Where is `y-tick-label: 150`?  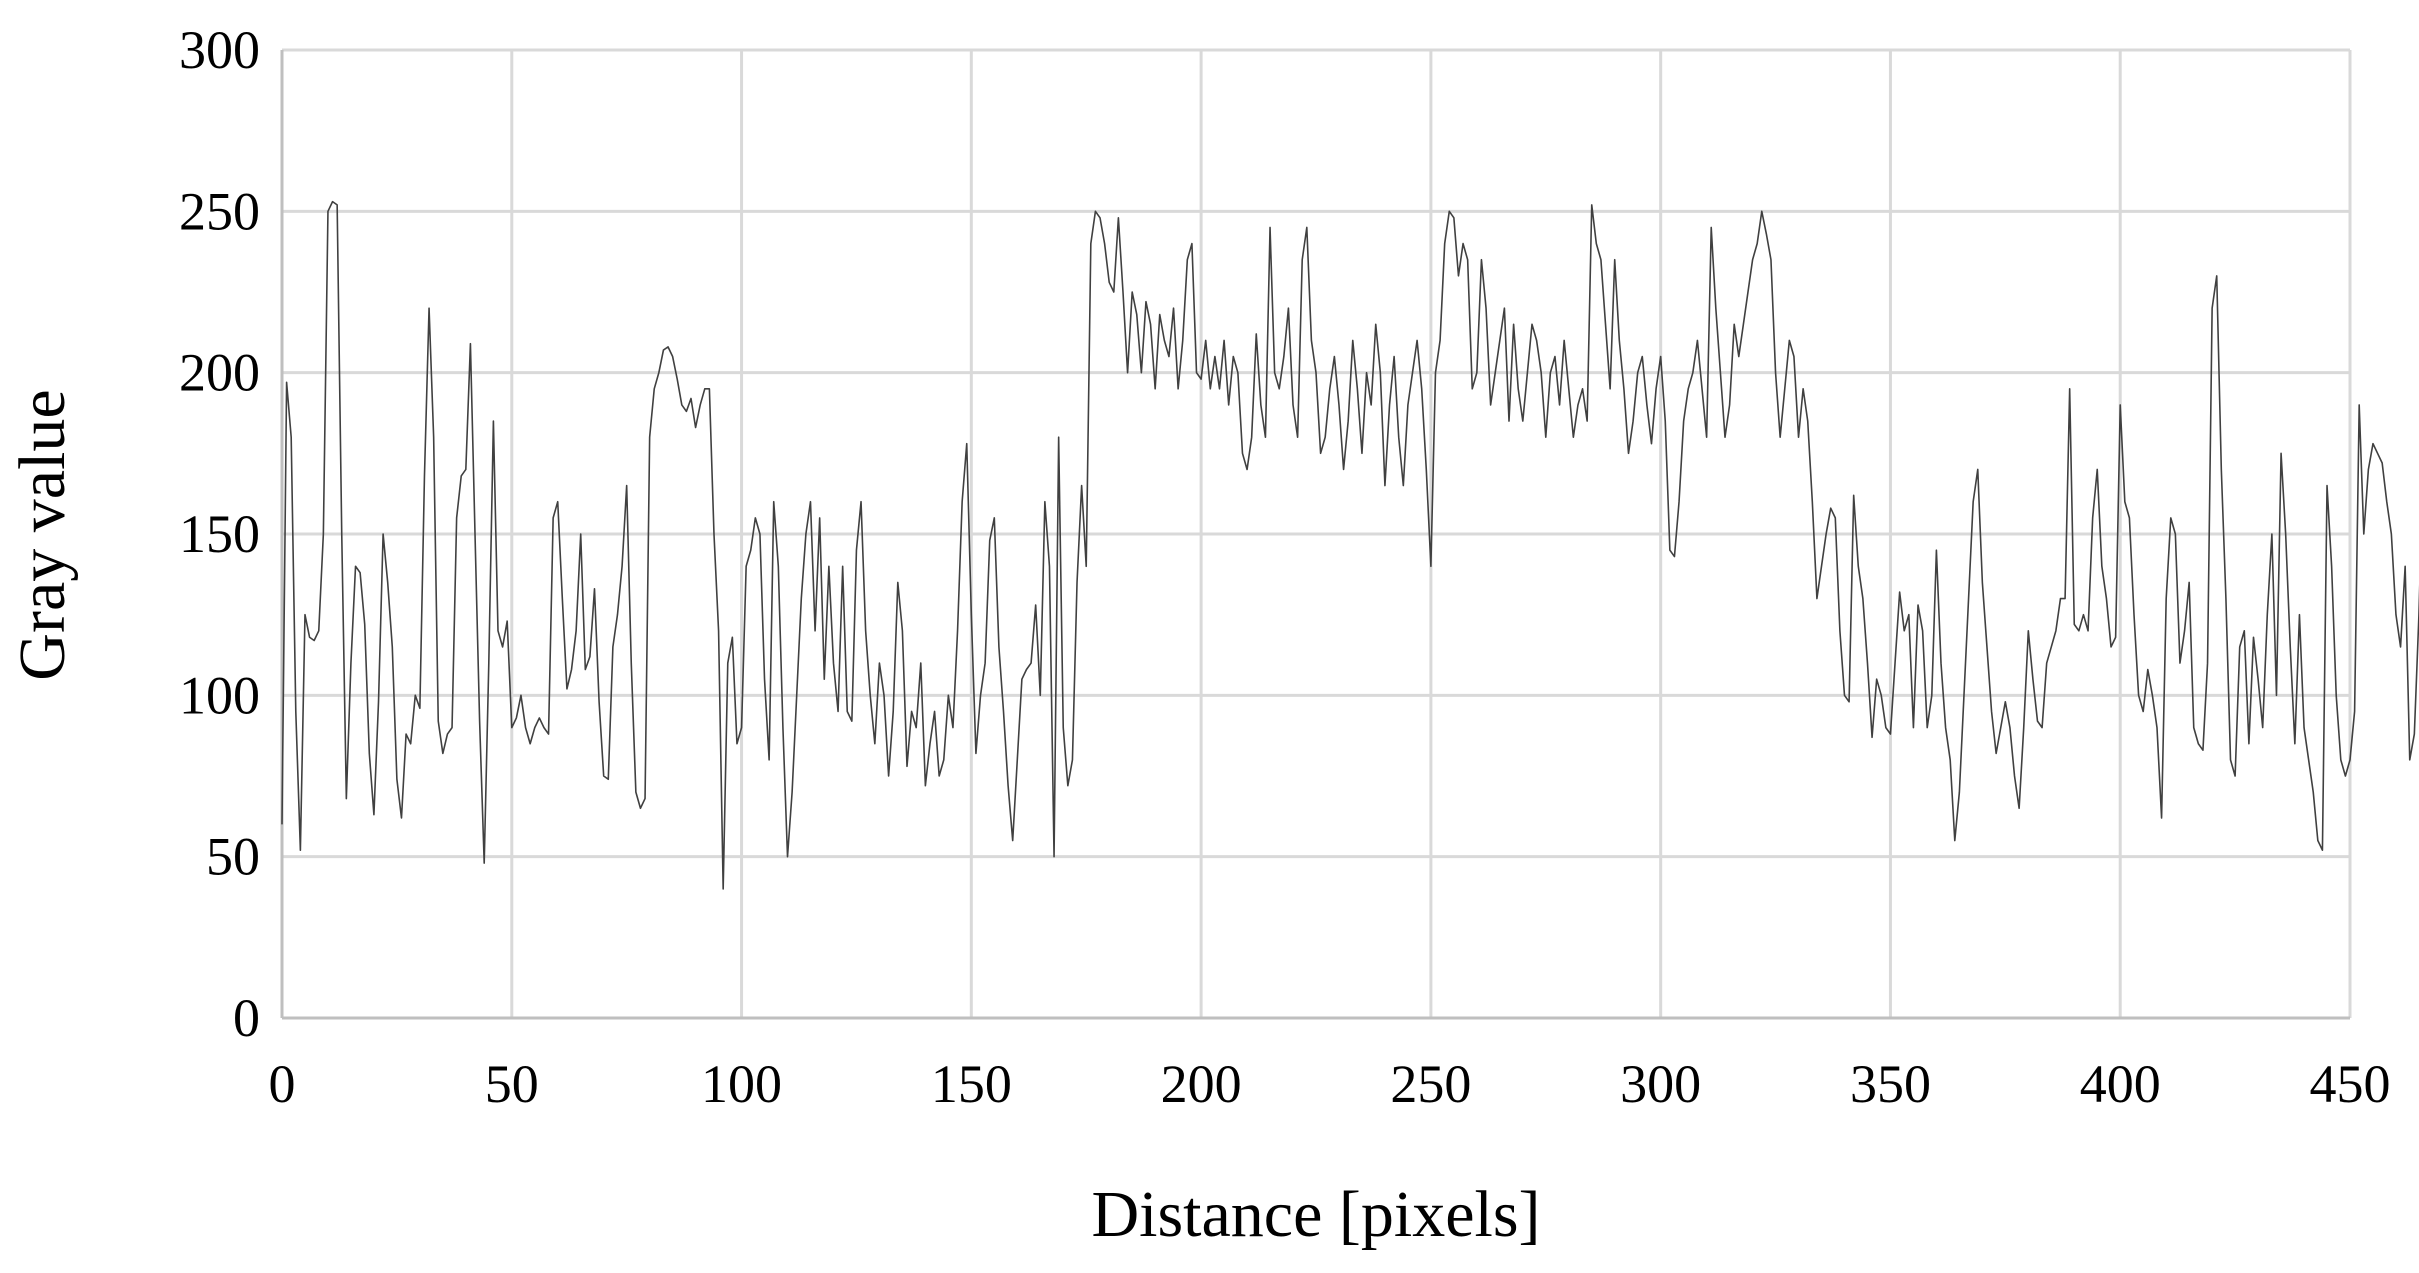
y-tick-label: 150 is located at coordinates (219, 534).